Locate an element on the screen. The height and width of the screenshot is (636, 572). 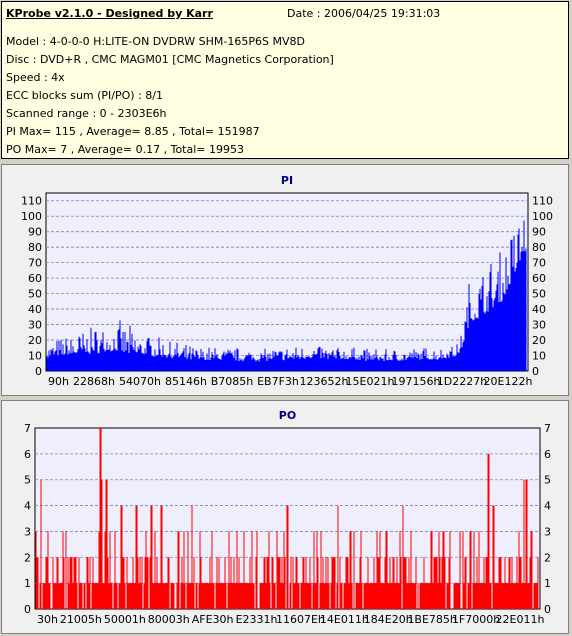
chart-title: PI is located at coordinates (287, 180).